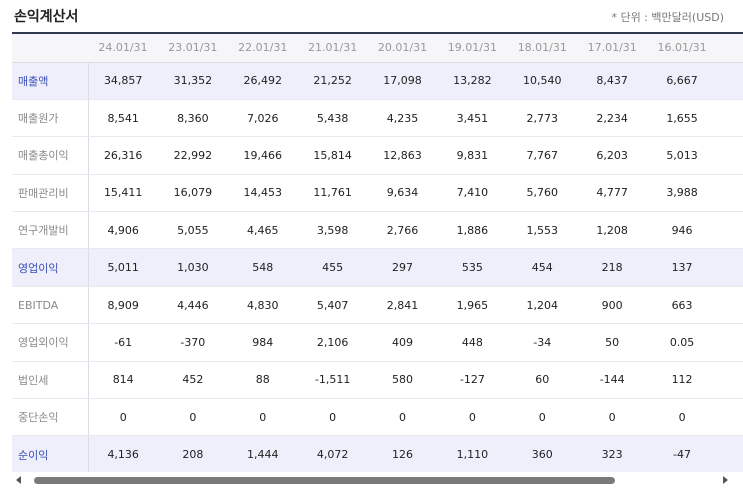 The width and height of the screenshot is (743, 499). What do you see at coordinates (192, 81) in the screenshot?
I see `table-cell: 31,352` at bounding box center [192, 81].